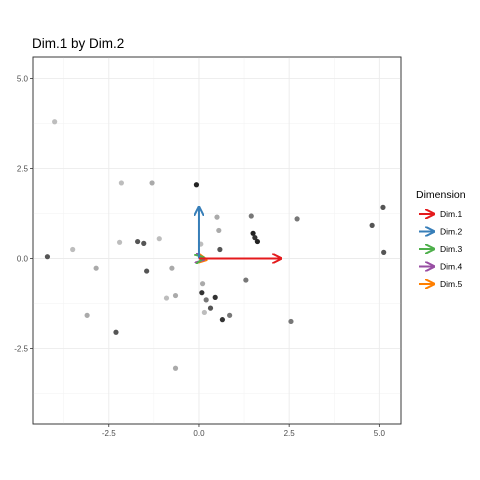 This screenshot has height=480, width=480. I want to click on vectors, so click(239, 233).